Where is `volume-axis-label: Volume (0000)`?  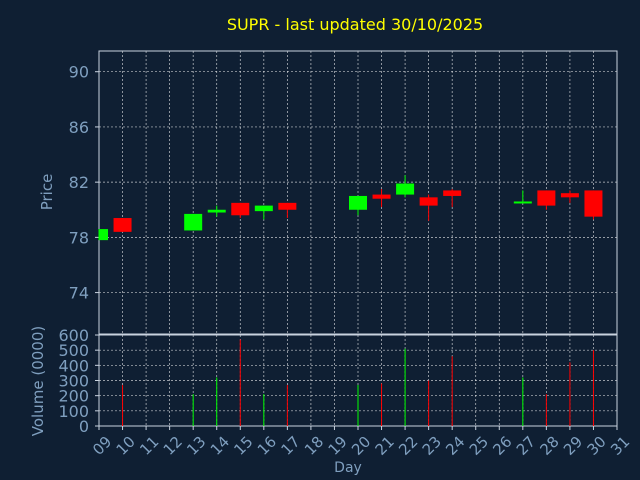
volume-axis-label: Volume (0000) is located at coordinates (38, 381).